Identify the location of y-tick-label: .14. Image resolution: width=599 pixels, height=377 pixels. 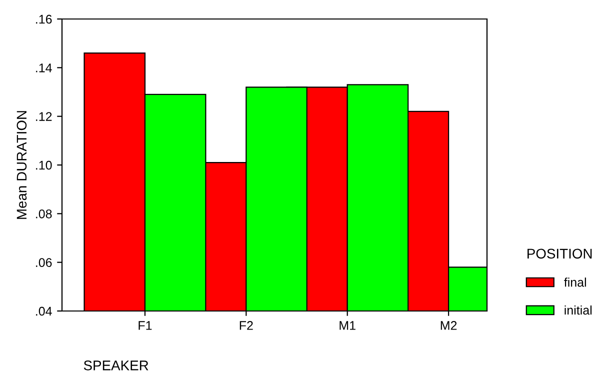
(44, 68).